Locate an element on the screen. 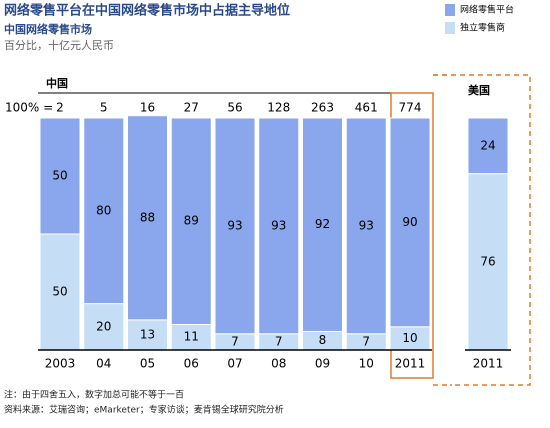  total-label: 461 is located at coordinates (366, 108).